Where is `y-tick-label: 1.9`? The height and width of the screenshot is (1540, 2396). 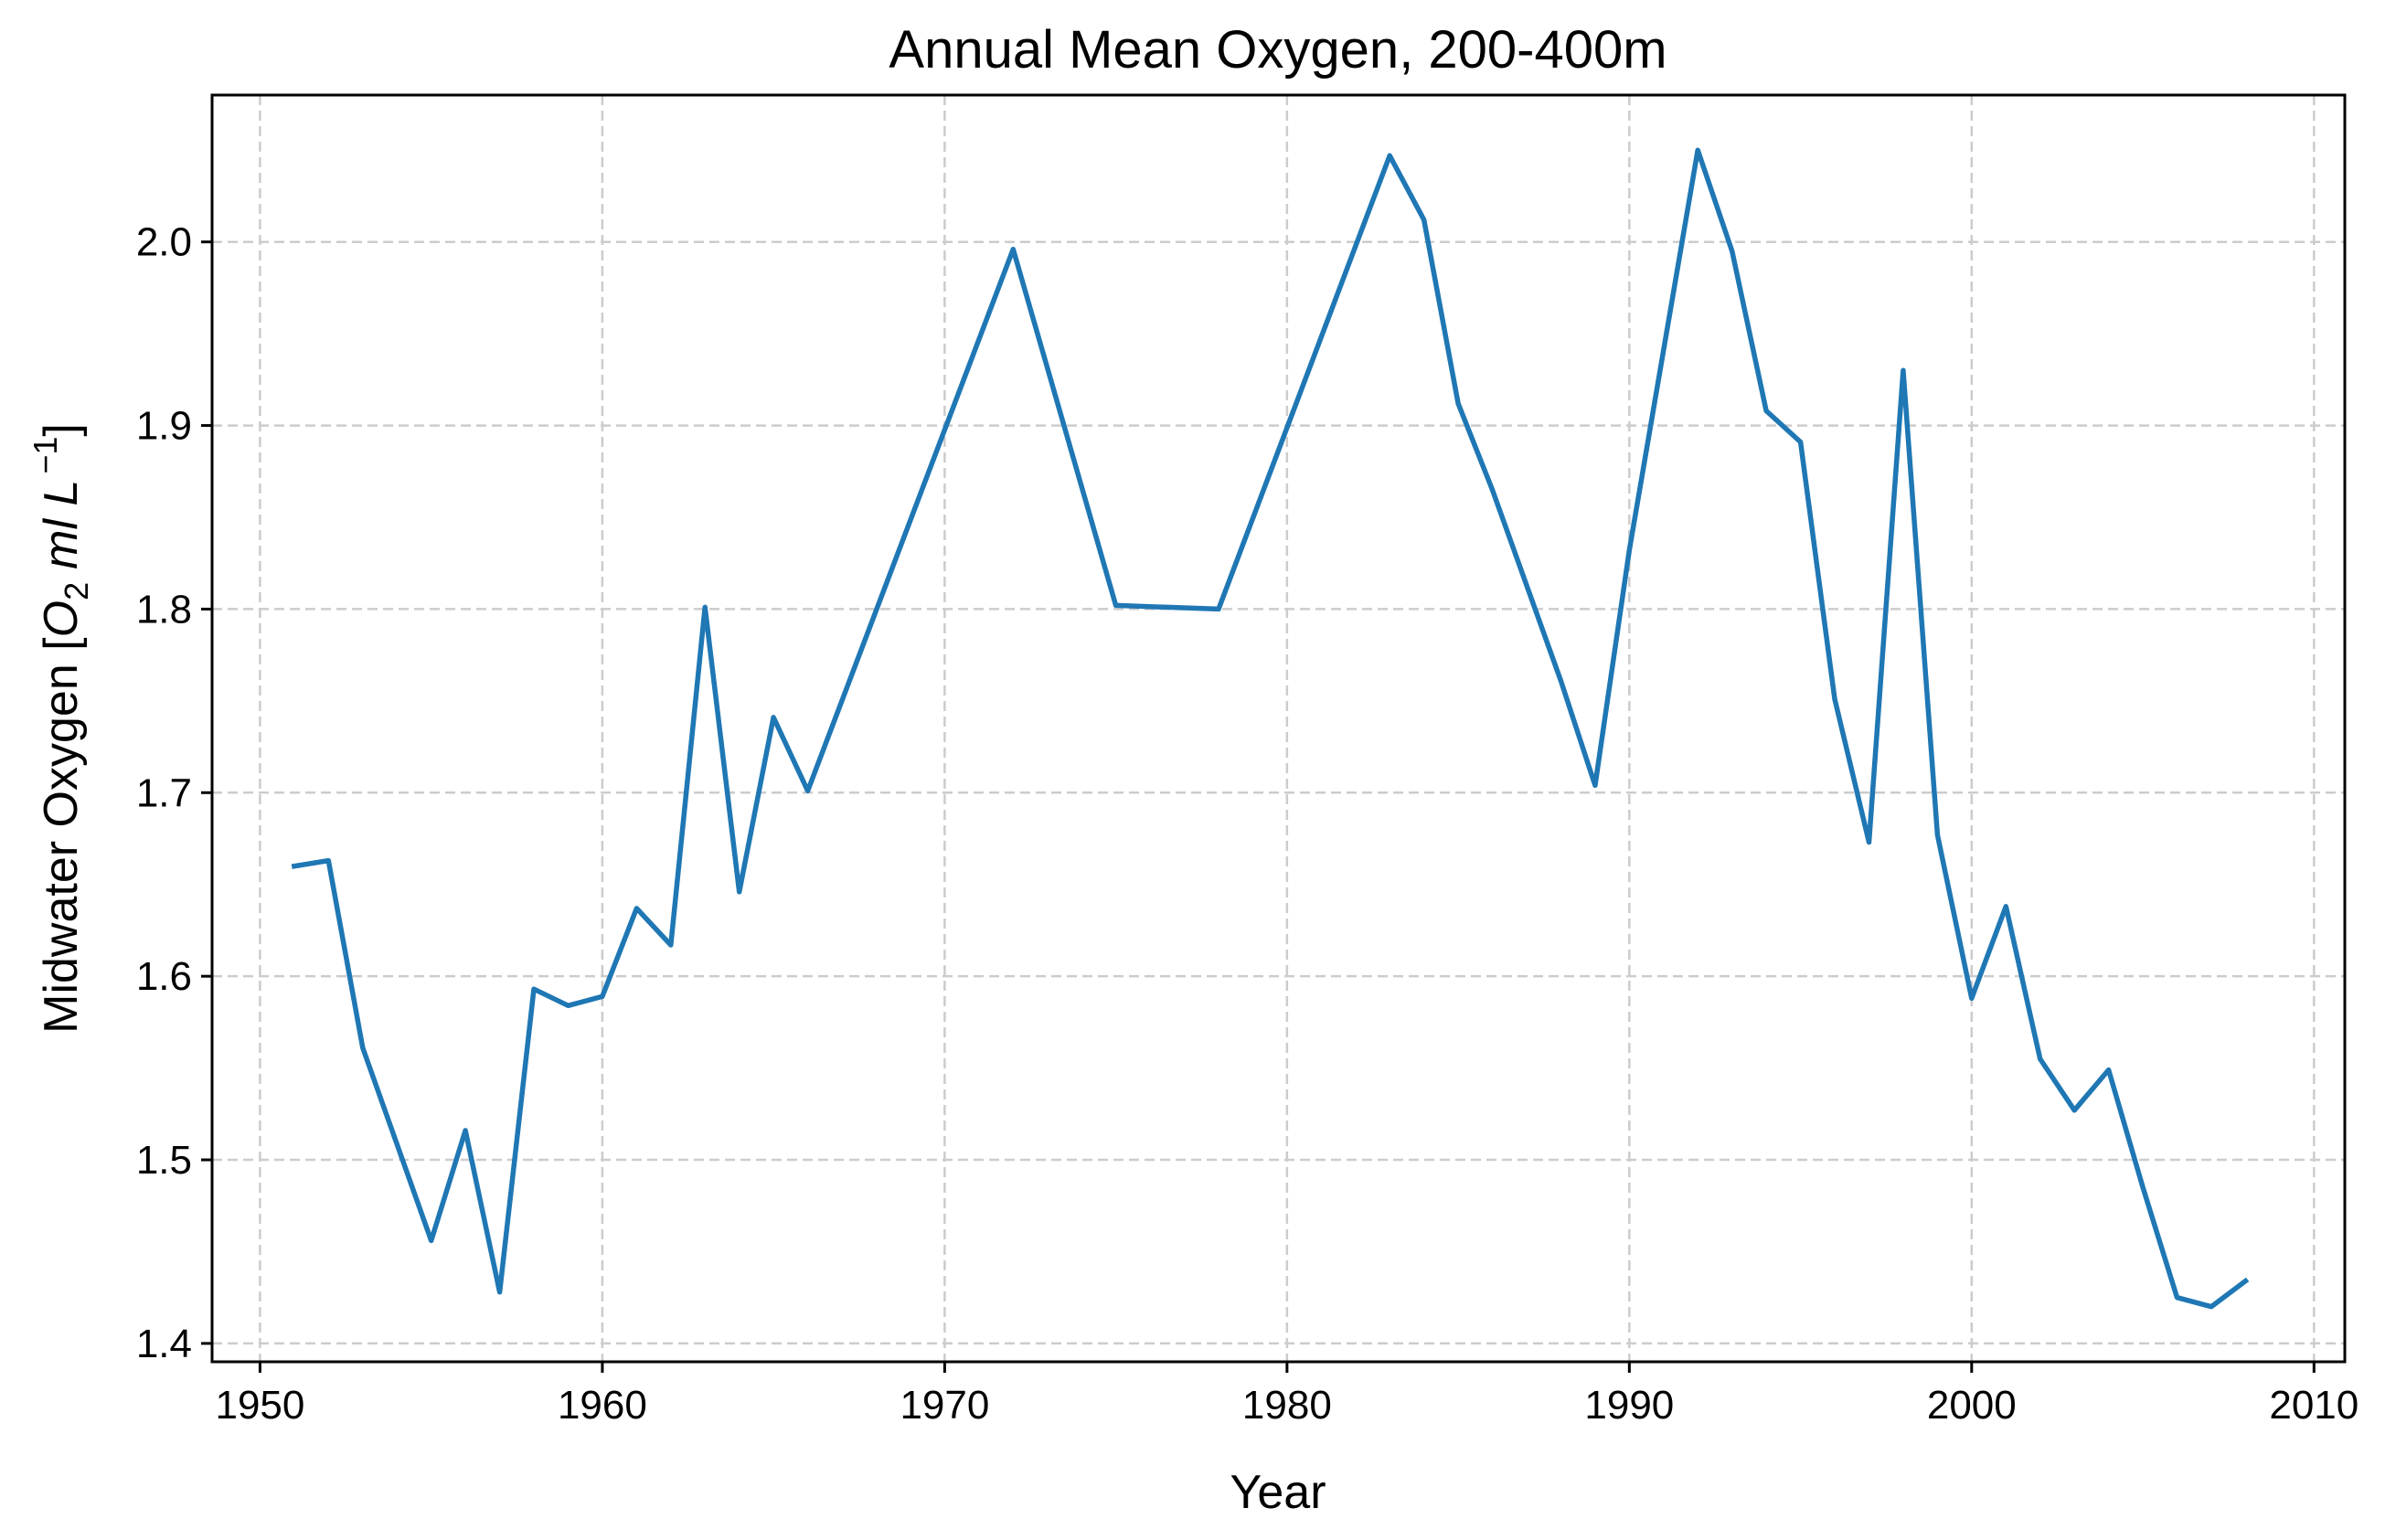
y-tick-label: 1.9 is located at coordinates (164, 426).